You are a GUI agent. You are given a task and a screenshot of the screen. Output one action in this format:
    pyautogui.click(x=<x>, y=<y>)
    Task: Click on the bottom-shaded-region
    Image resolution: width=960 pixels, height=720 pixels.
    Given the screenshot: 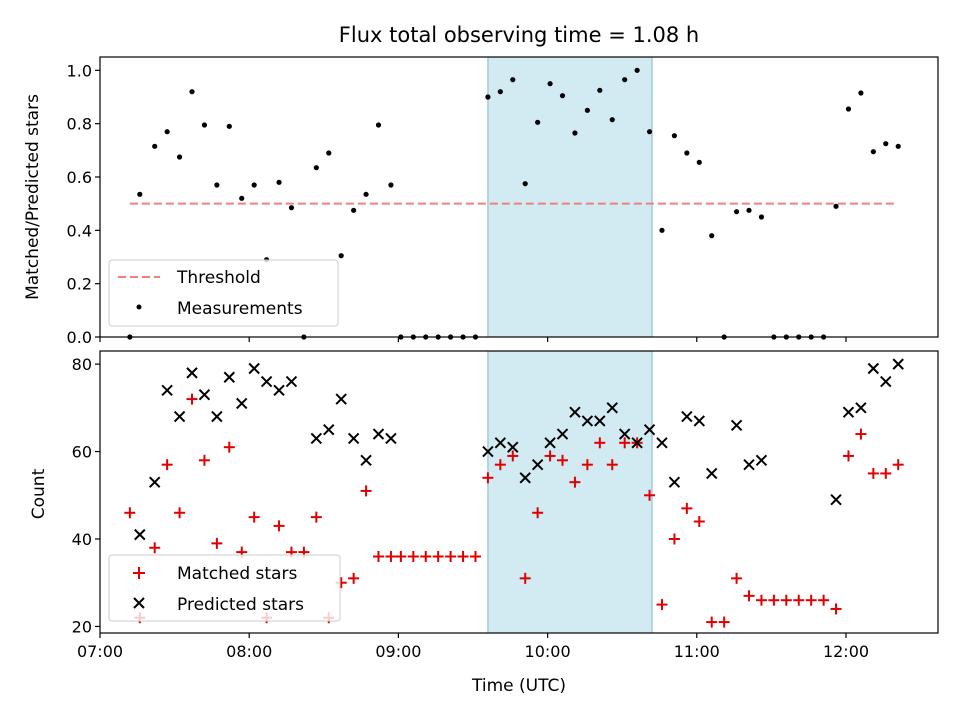 What is the action you would take?
    pyautogui.click(x=570, y=492)
    